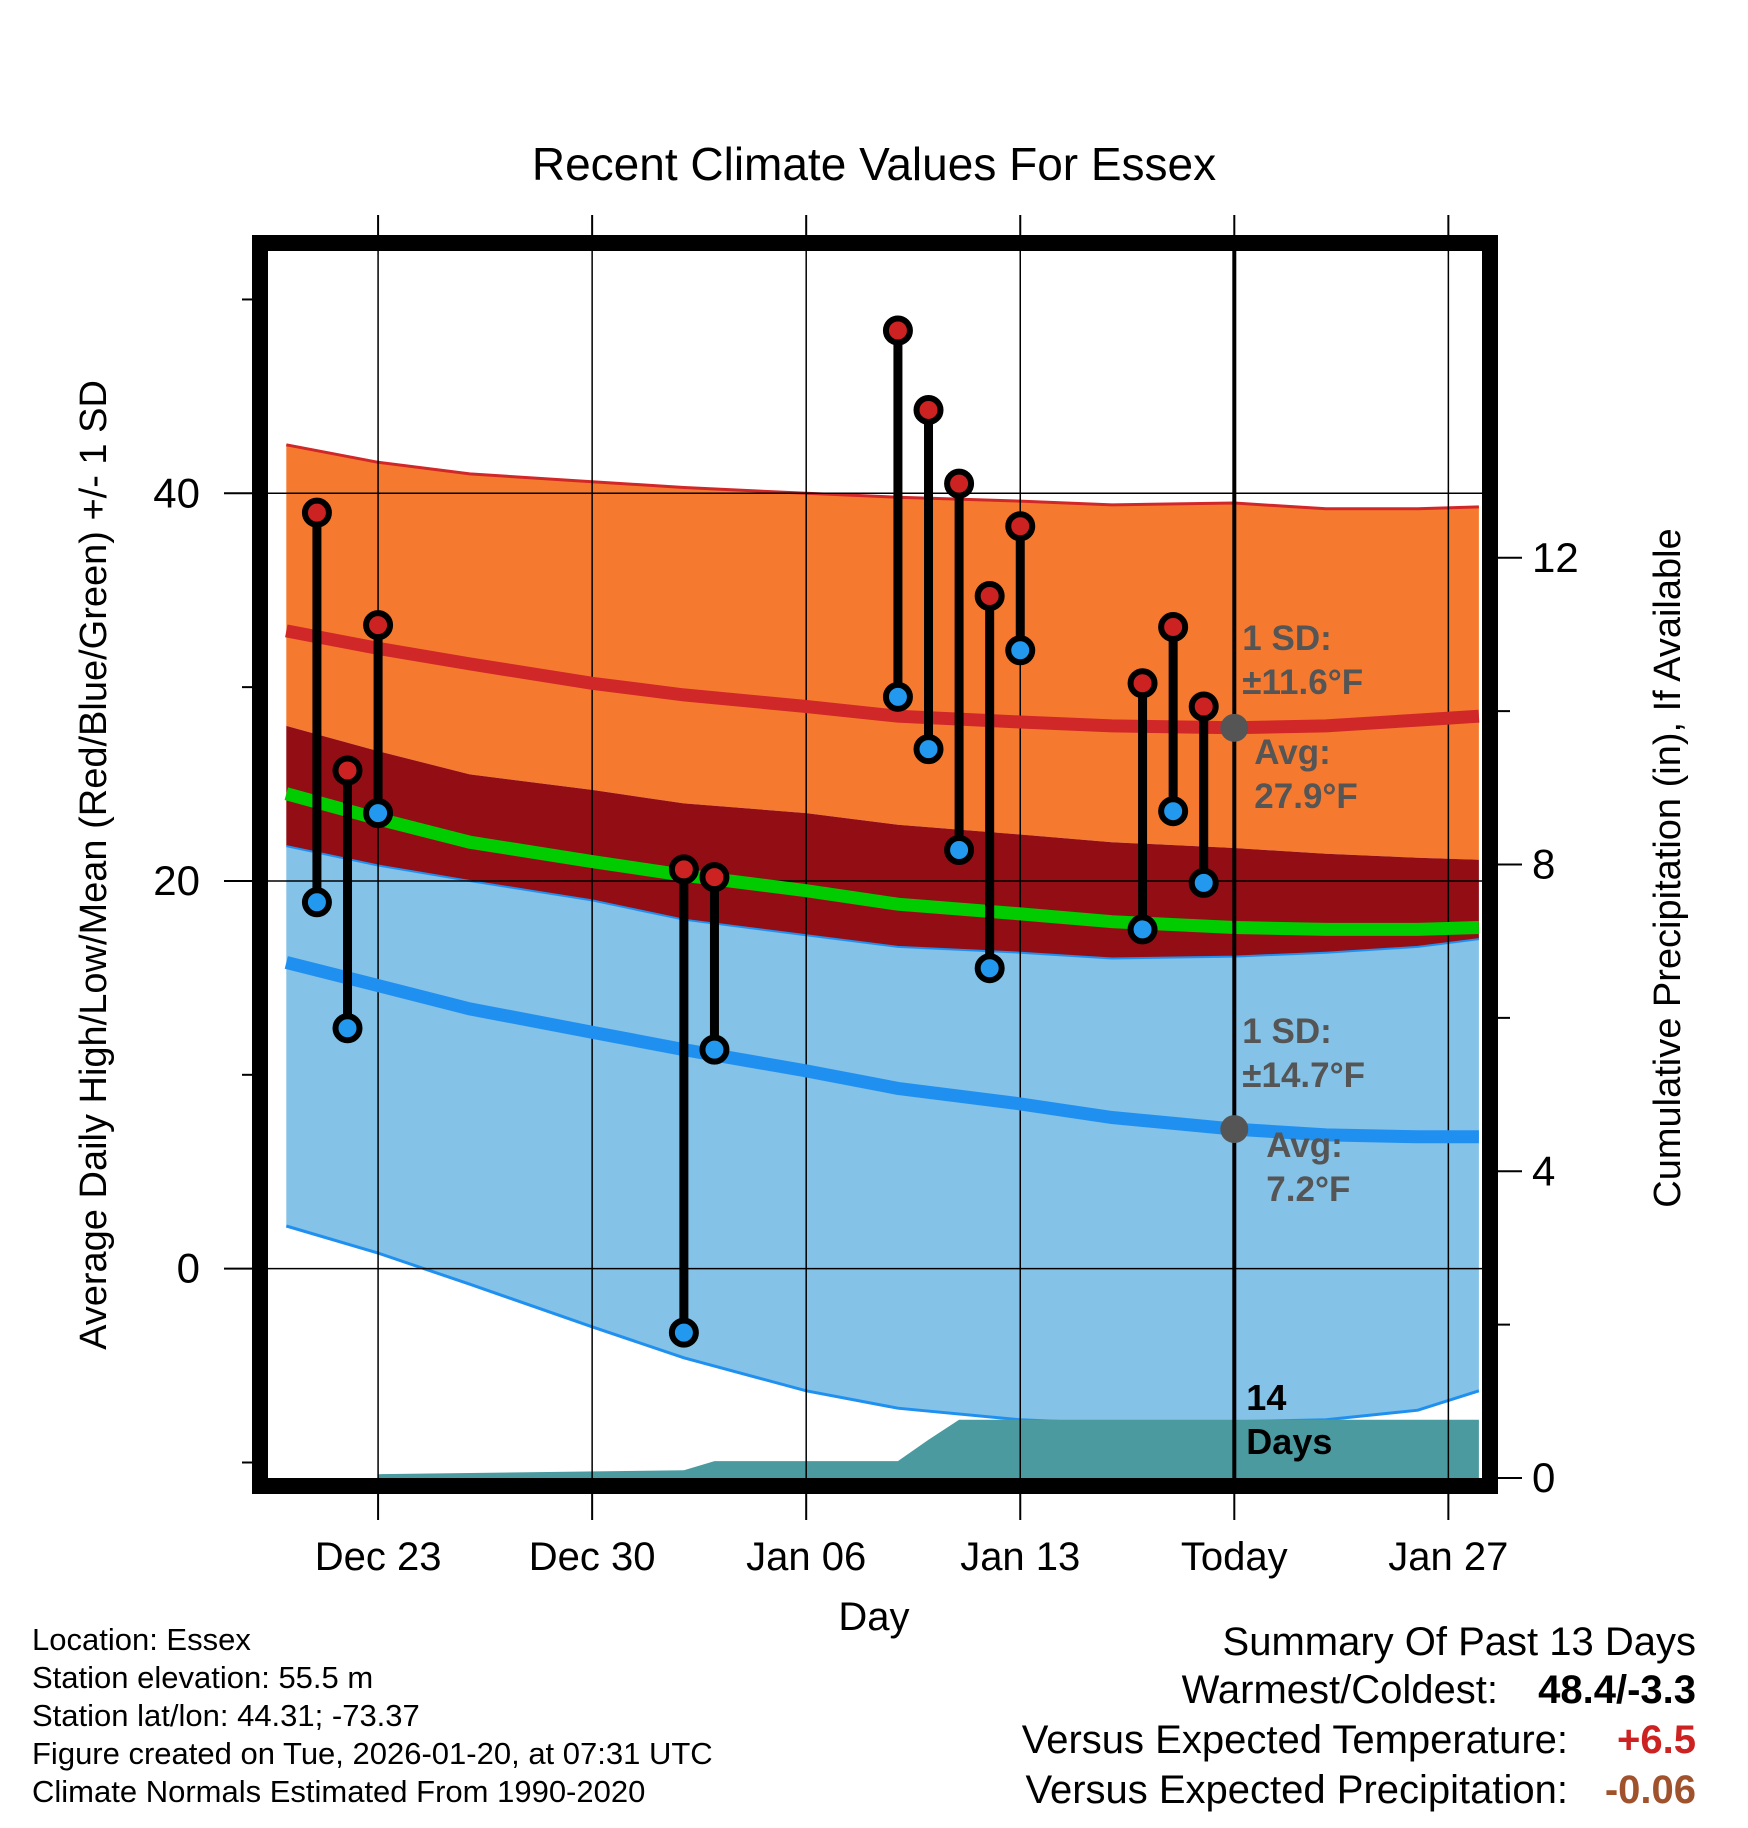 Image resolution: width=1748 pixels, height=1828 pixels. Describe the element at coordinates (874, 164) in the screenshot. I see `chart-title: Recent Climate Values For Essex` at that location.